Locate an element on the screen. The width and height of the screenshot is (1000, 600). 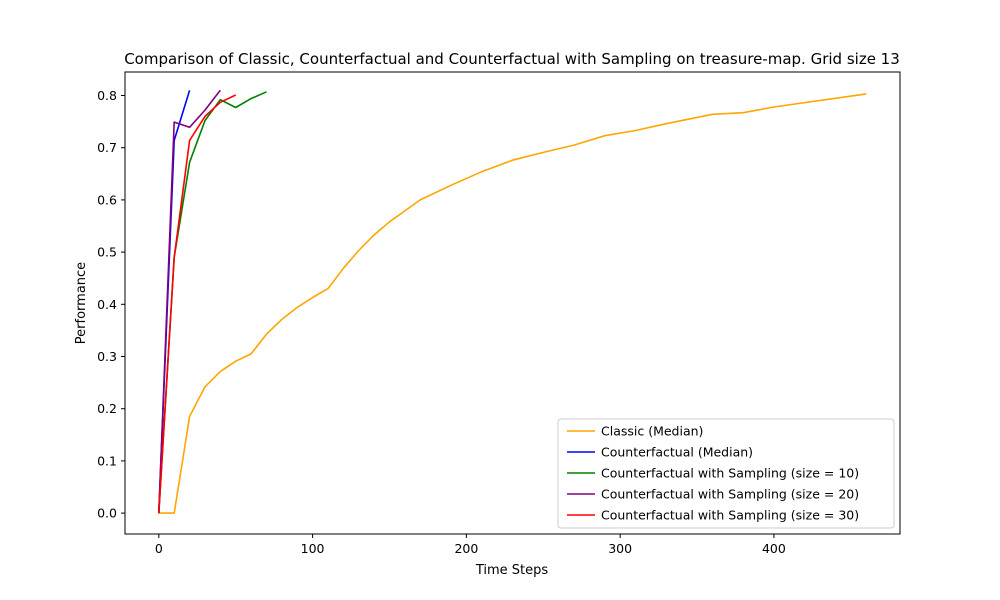
legend-label: Counterfactual with Sampling (size = 20) is located at coordinates (730, 494).